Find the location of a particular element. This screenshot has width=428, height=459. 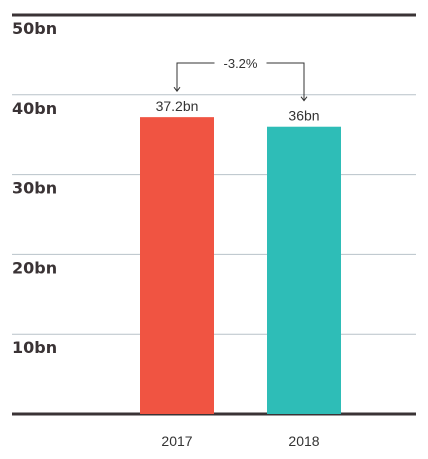

data-labels: 37.2bn 36bn is located at coordinates (238, 111).